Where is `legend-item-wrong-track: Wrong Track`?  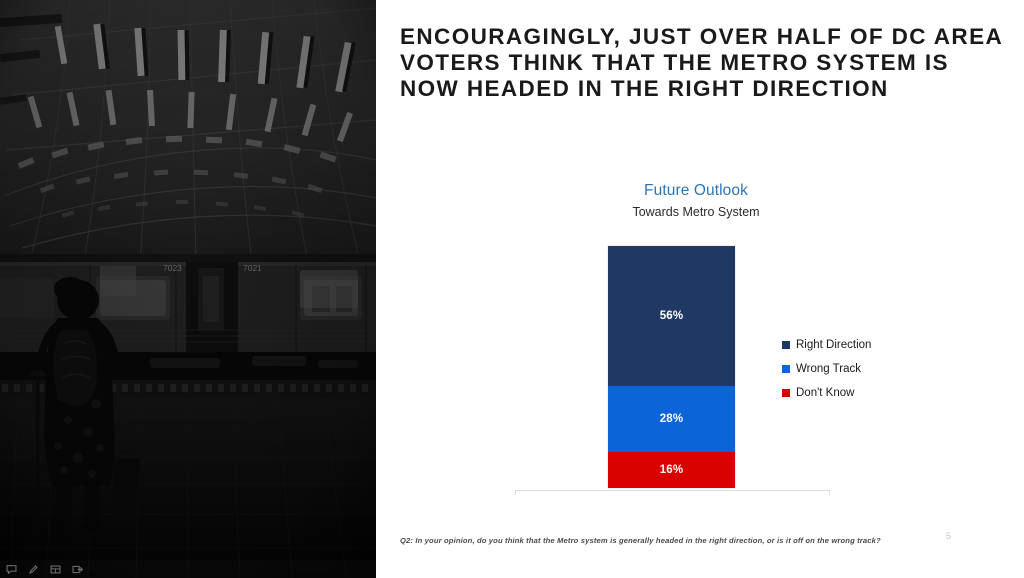
legend-item-wrong-track: Wrong Track is located at coordinates (826, 369).